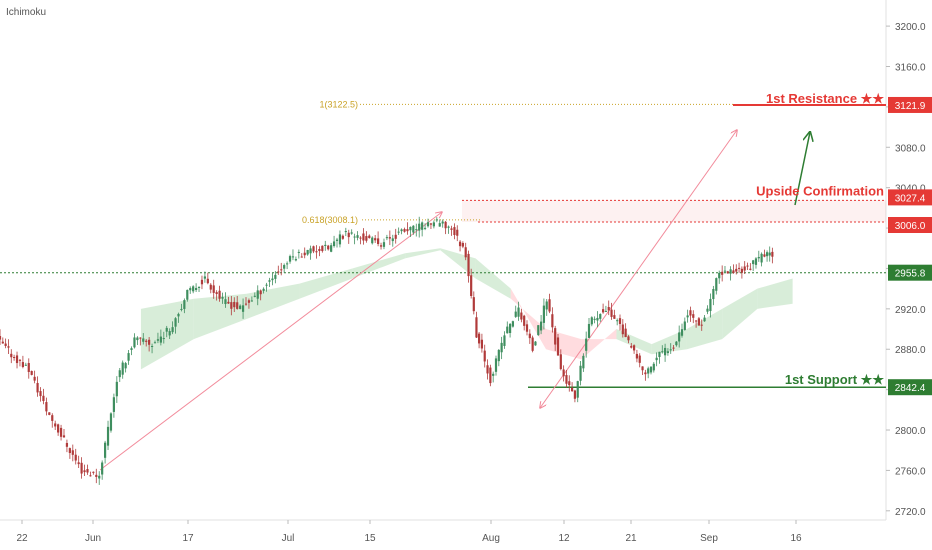  I want to click on fib-label: 1(3122.5), so click(338, 104).